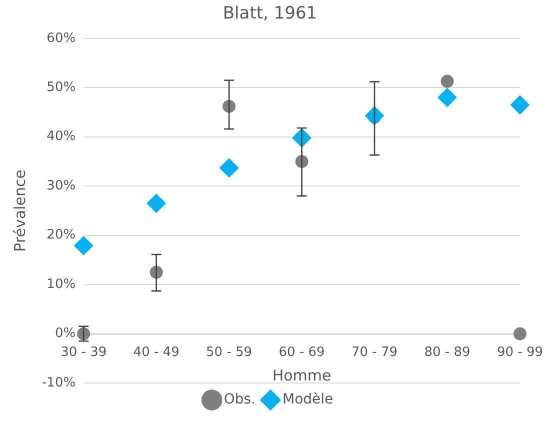  Describe the element at coordinates (61, 186) in the screenshot. I see `y-tick-label: 30%` at that location.